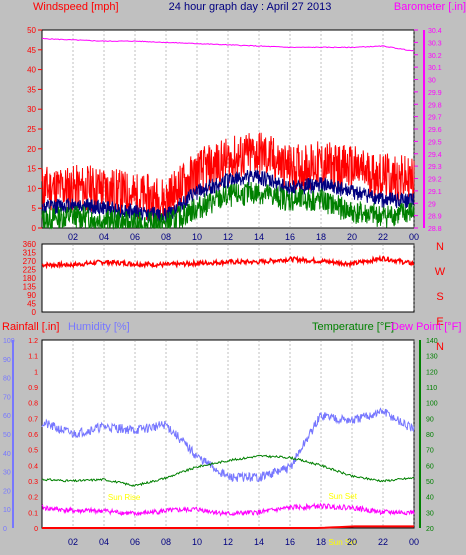 The height and width of the screenshot is (555, 466). Describe the element at coordinates (435, 105) in the screenshot. I see `right-tick-label: 29.8` at that location.